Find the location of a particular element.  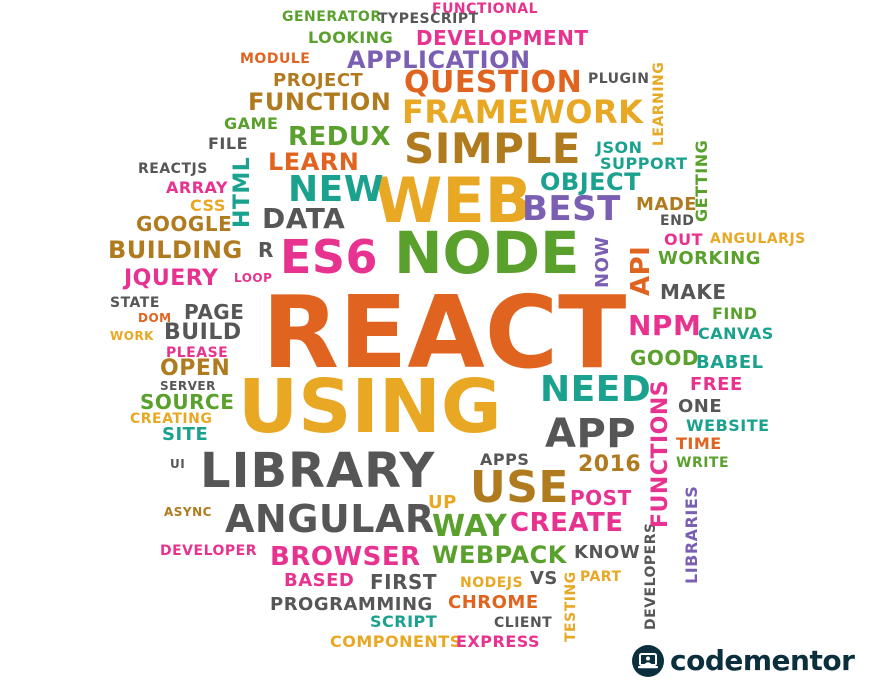

word-build: BUILD is located at coordinates (203, 332).